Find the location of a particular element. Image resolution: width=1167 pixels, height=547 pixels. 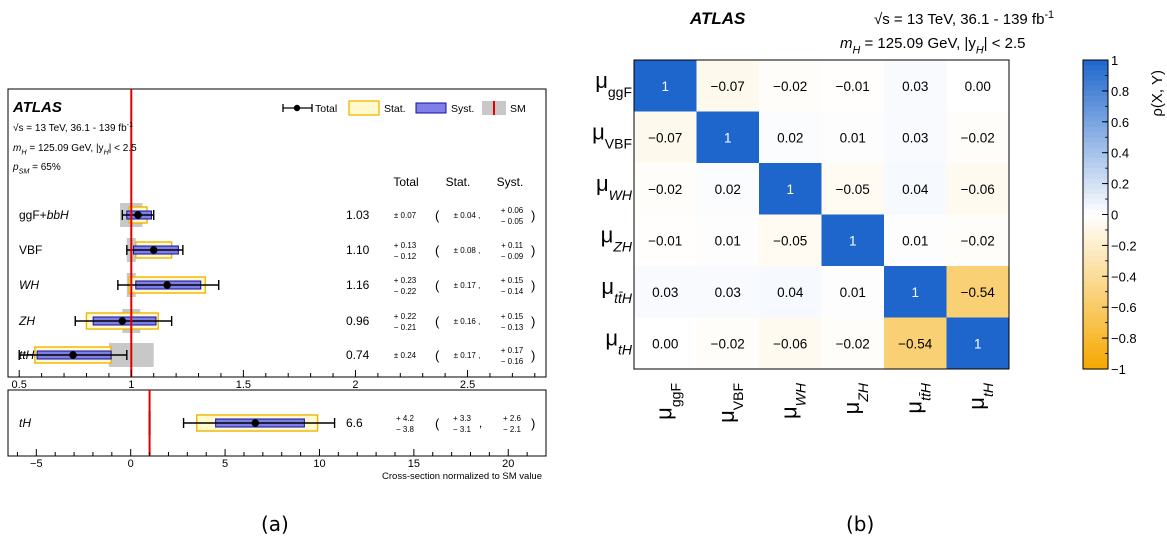

central-value-point-th is located at coordinates (255, 423).